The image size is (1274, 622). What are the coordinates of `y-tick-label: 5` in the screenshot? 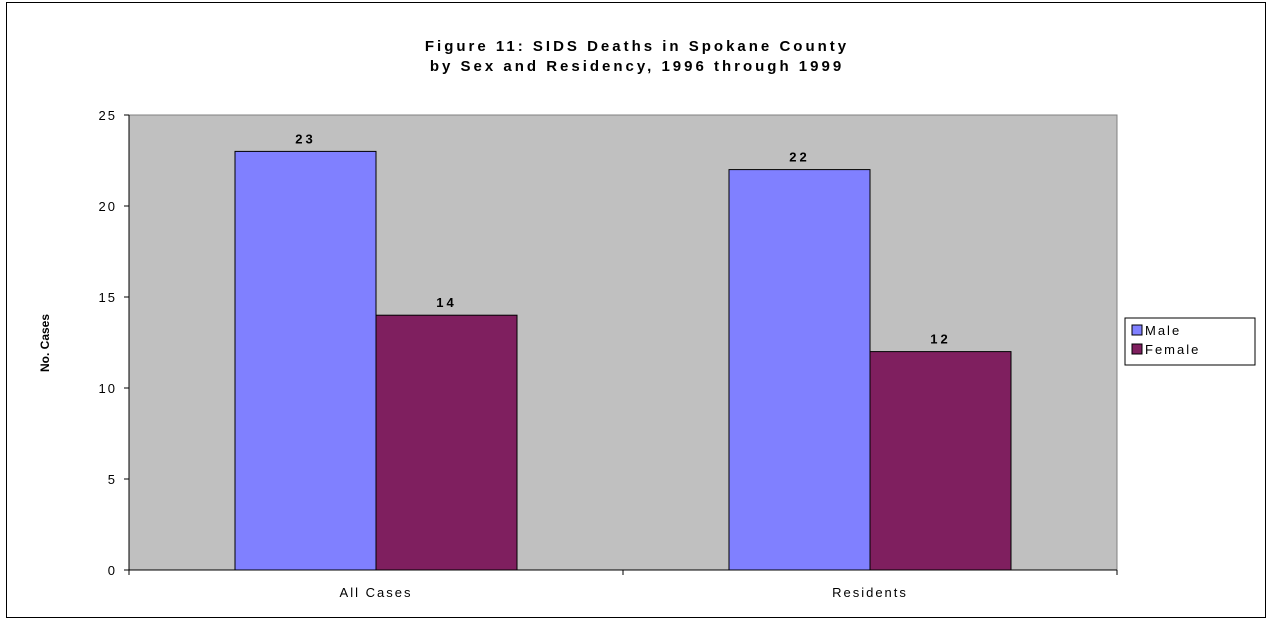 It's located at (112, 479).